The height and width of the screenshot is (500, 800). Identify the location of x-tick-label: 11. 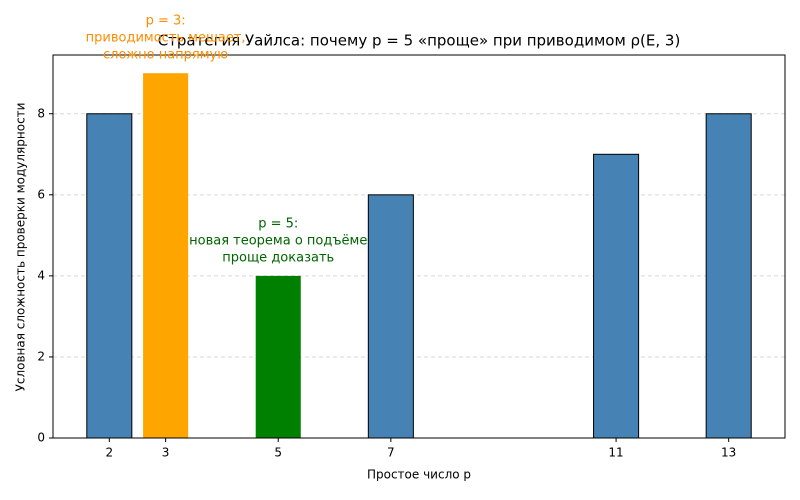
(615, 453).